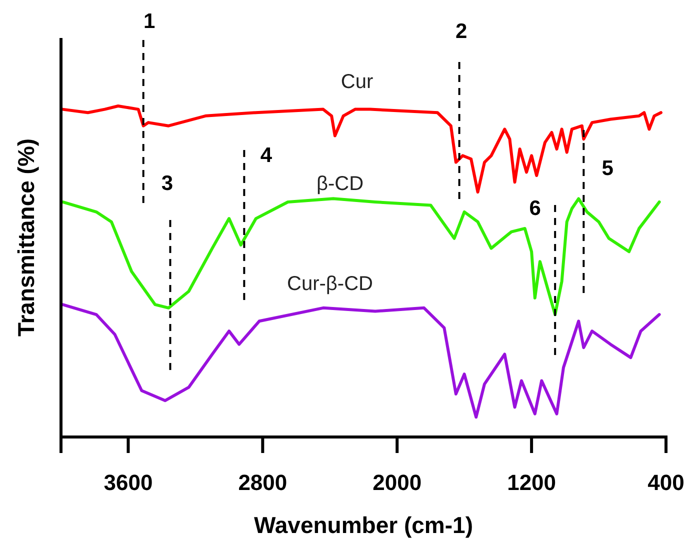 This screenshot has height=550, width=686. I want to click on annotation: 5, so click(608, 168).